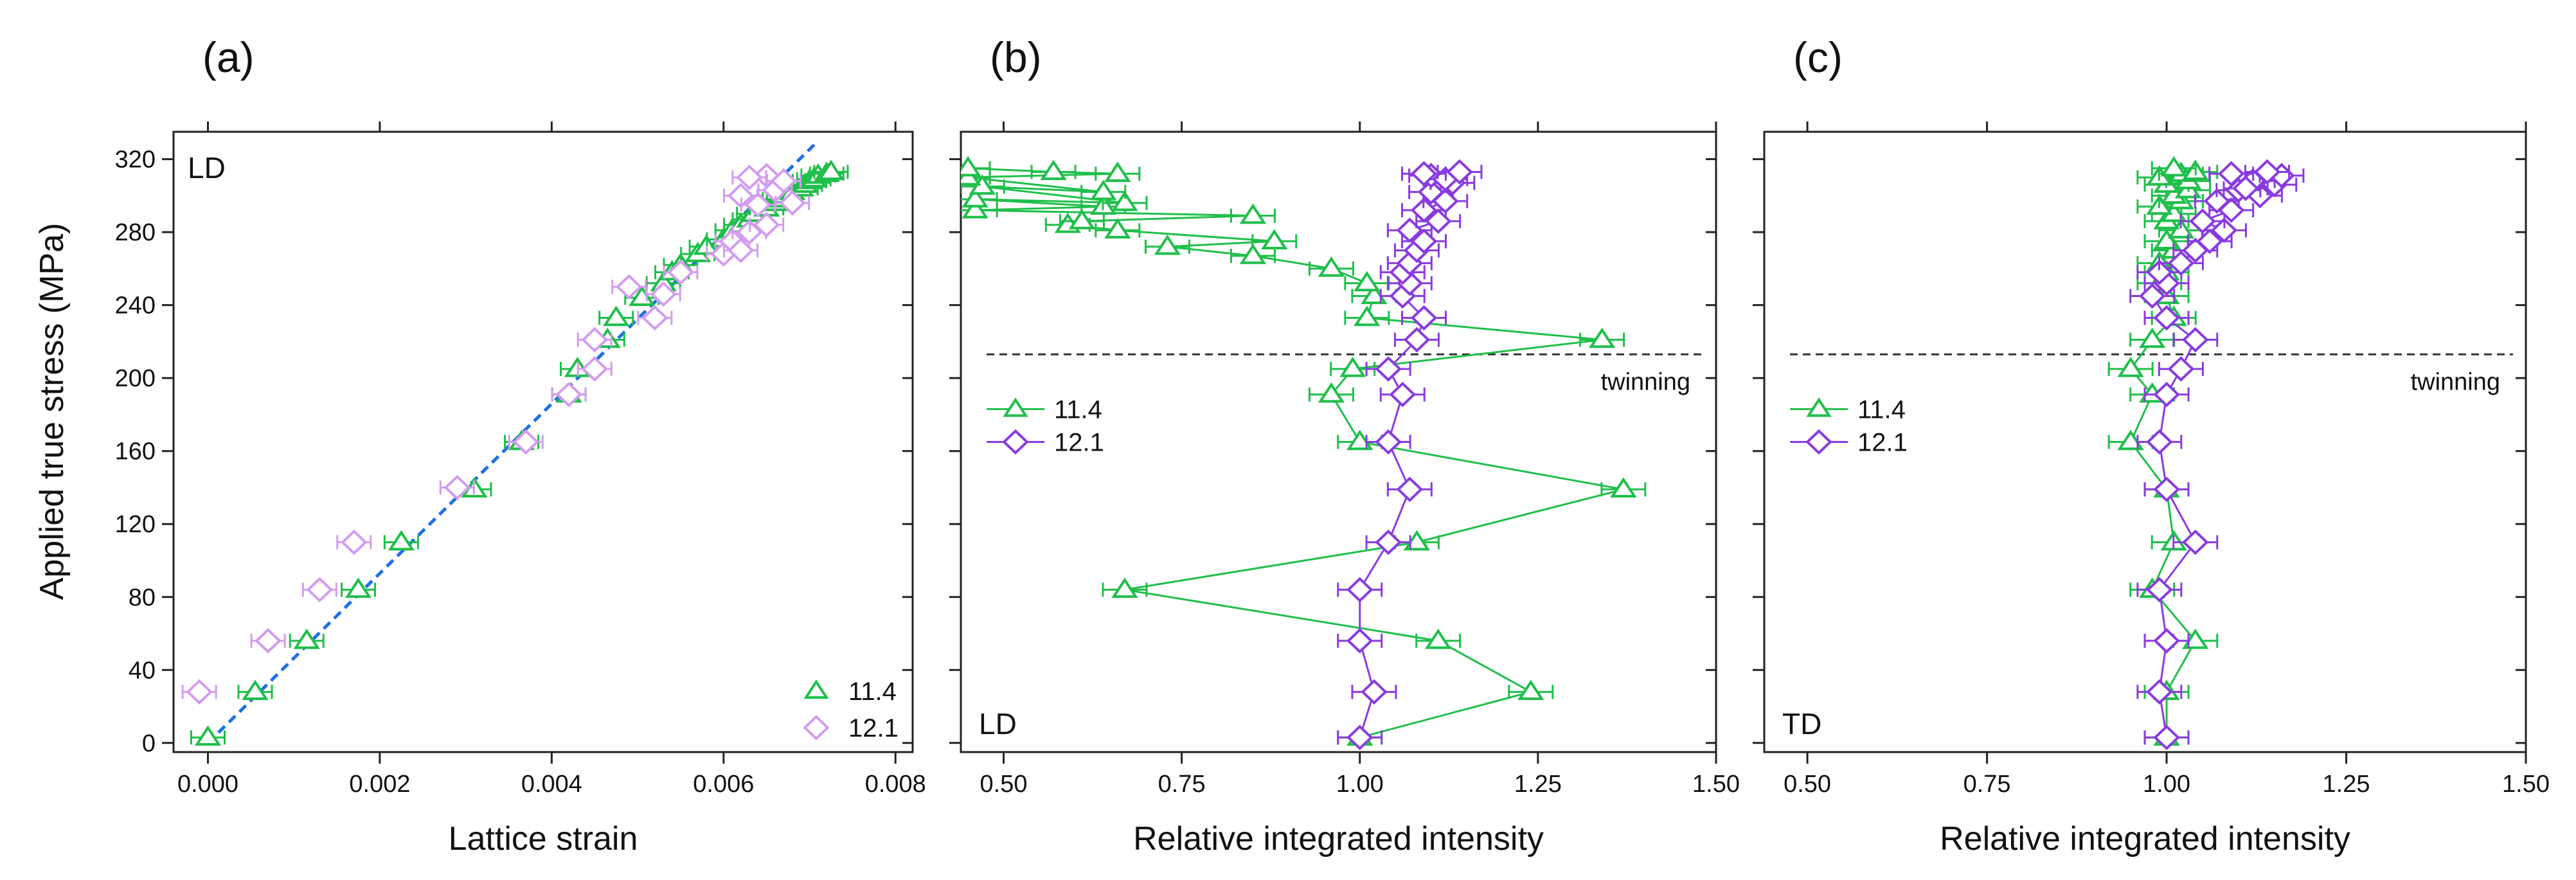  What do you see at coordinates (1801, 724) in the screenshot?
I see `panel-c-corner-label: TD` at bounding box center [1801, 724].